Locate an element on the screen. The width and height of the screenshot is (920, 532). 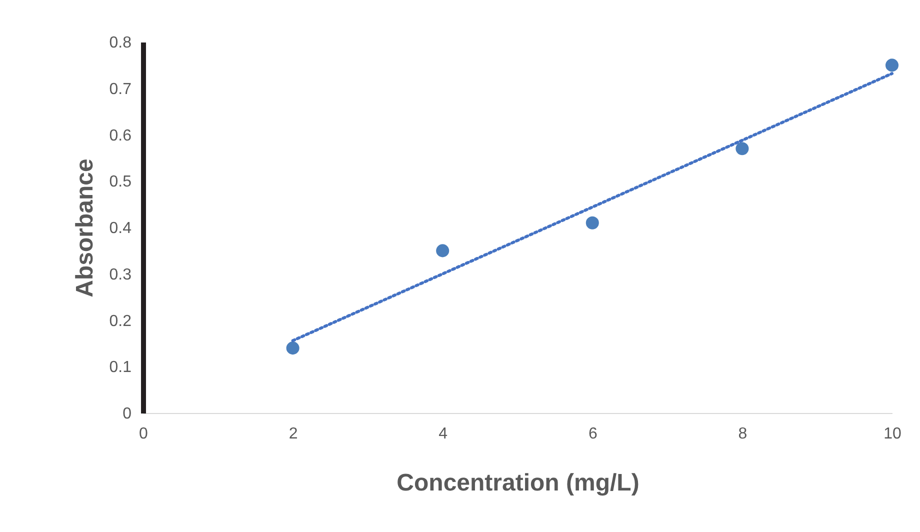
y-tick-label: 0 is located at coordinates (127, 414).